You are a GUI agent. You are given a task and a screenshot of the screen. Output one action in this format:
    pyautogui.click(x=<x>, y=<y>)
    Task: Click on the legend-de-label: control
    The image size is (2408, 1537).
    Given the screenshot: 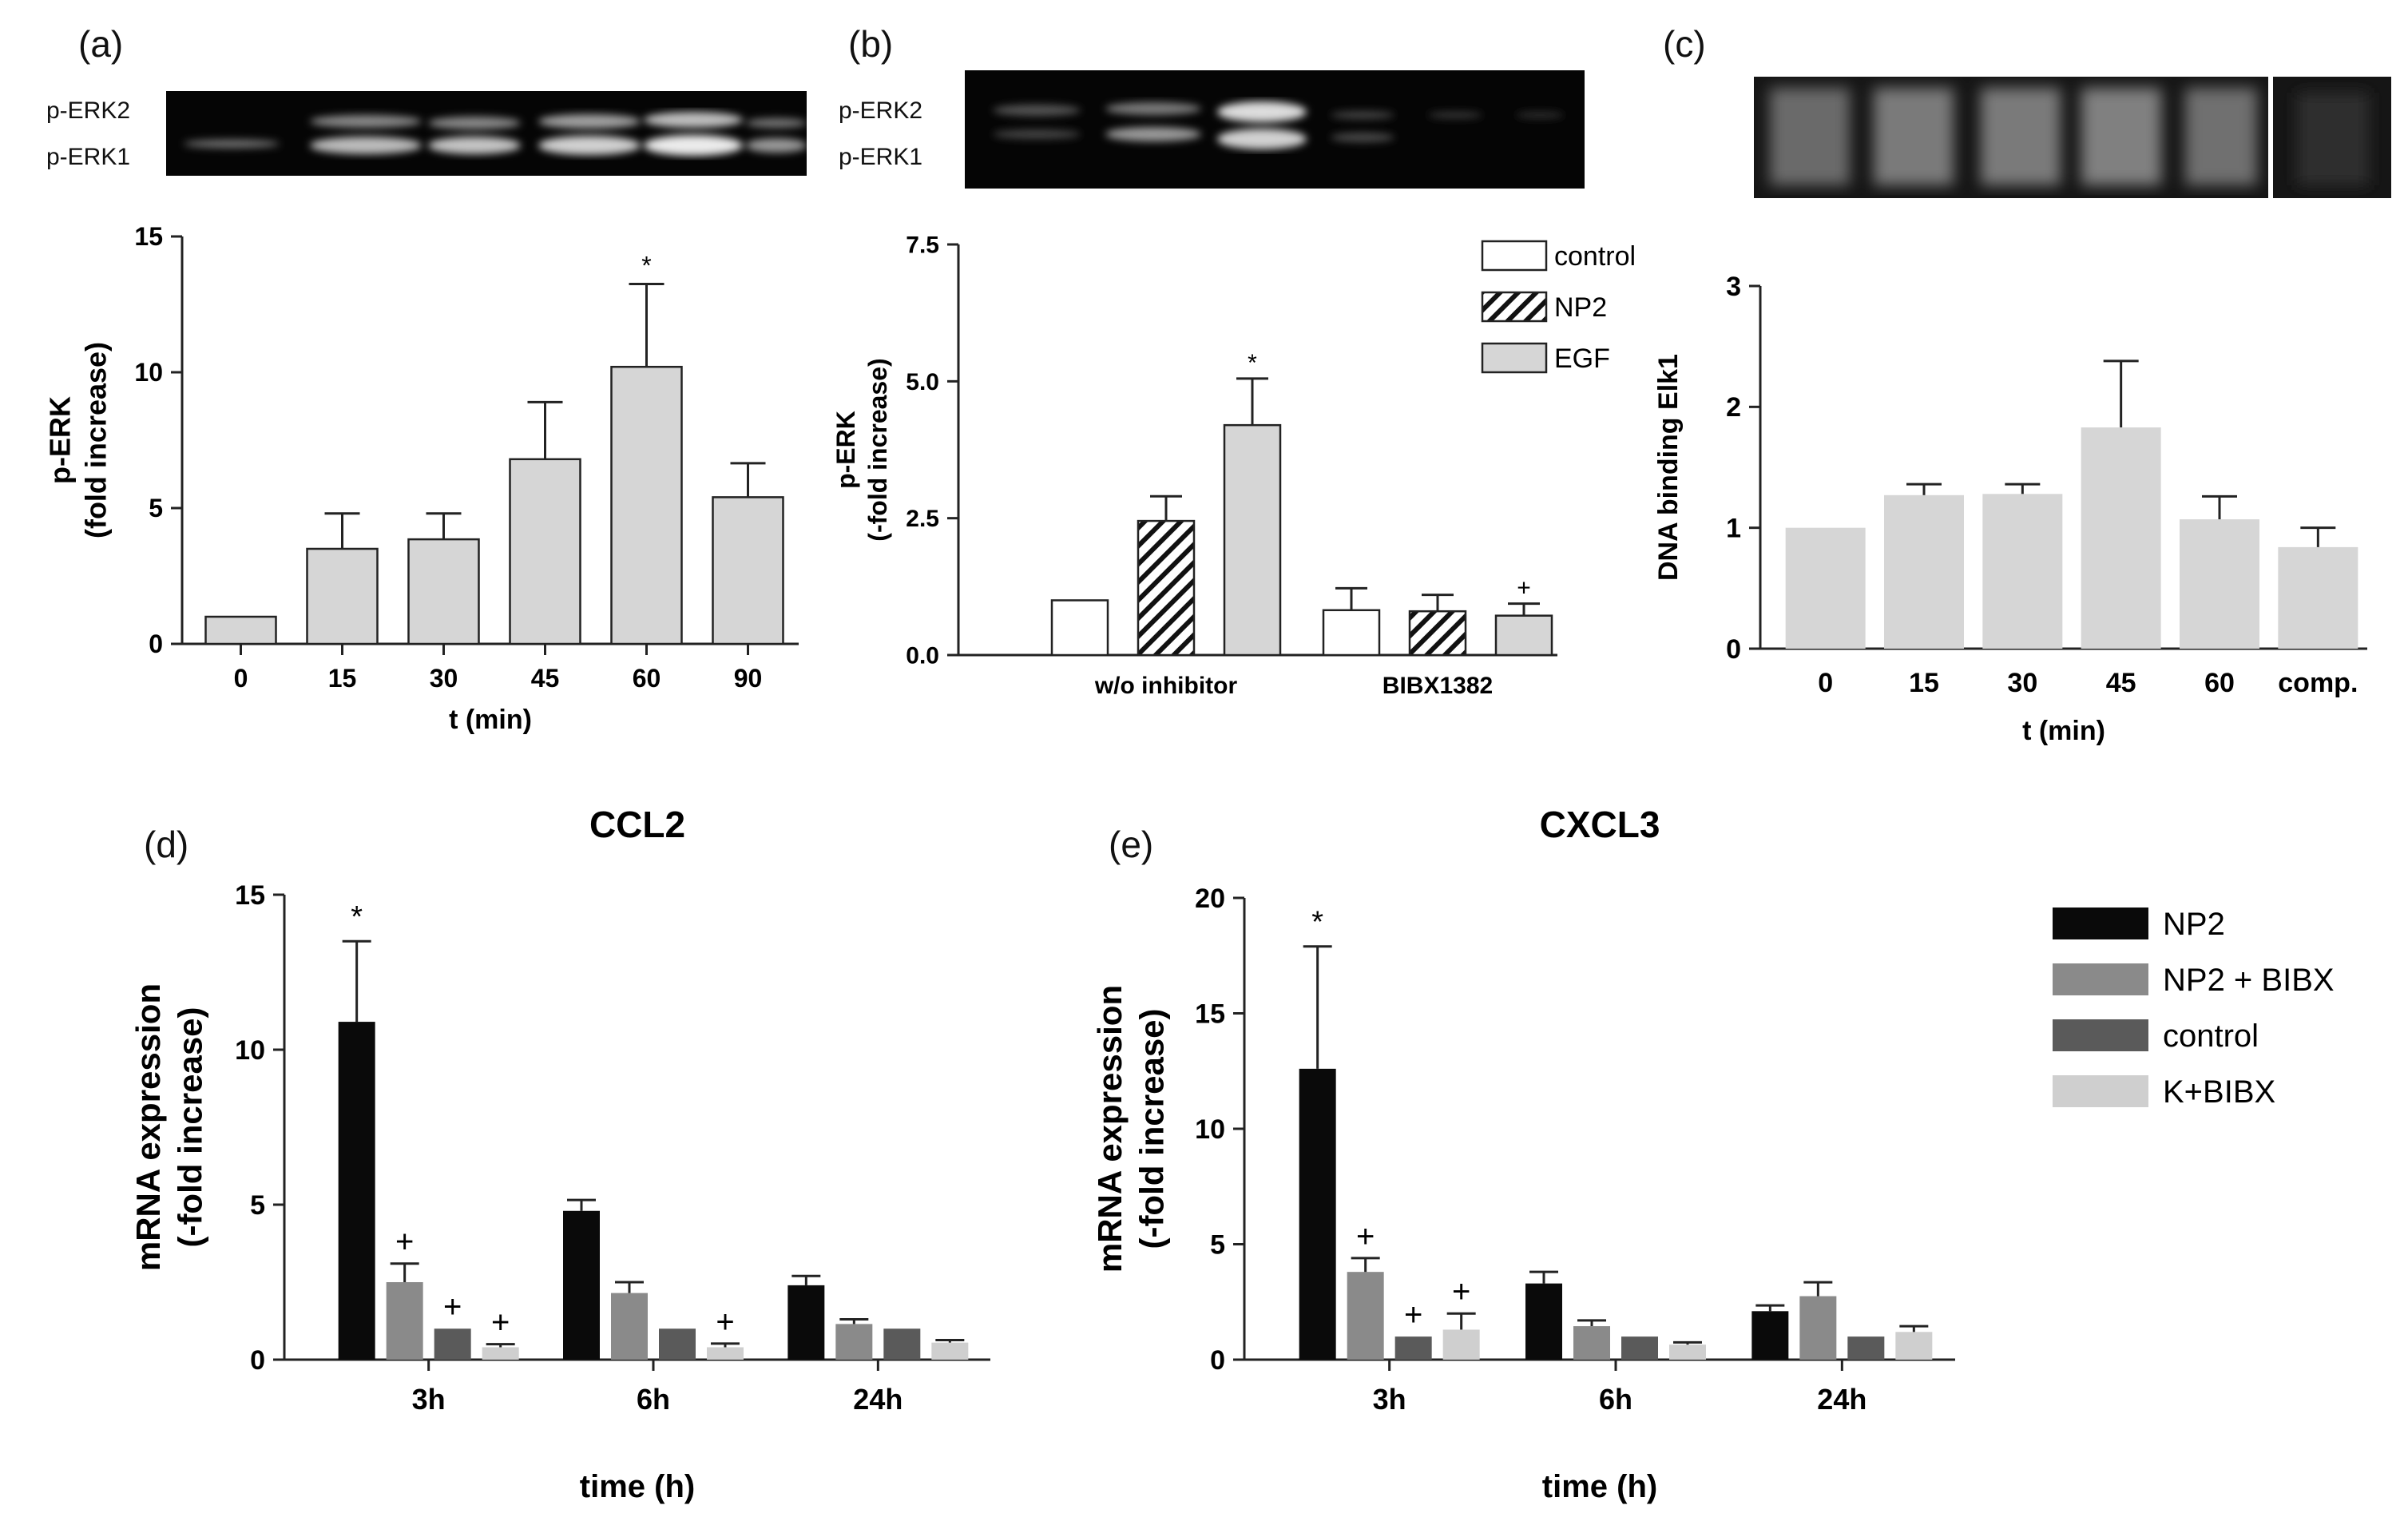 What is the action you would take?
    pyautogui.click(x=2211, y=1037)
    